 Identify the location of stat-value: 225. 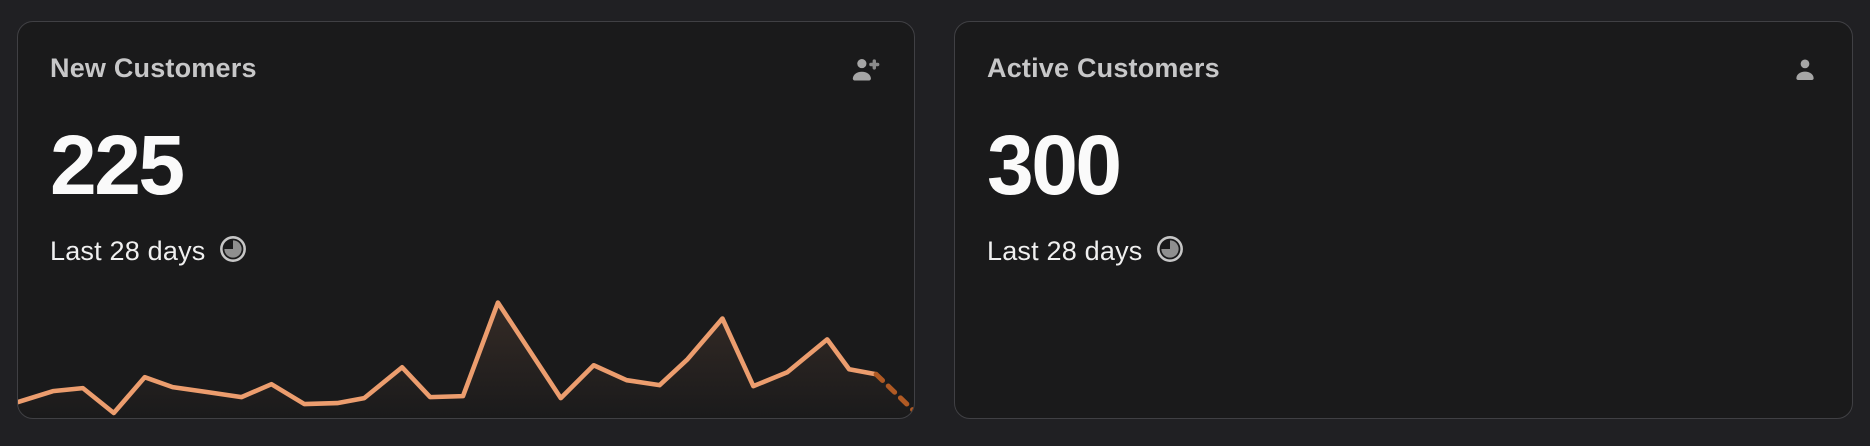
(117, 165).